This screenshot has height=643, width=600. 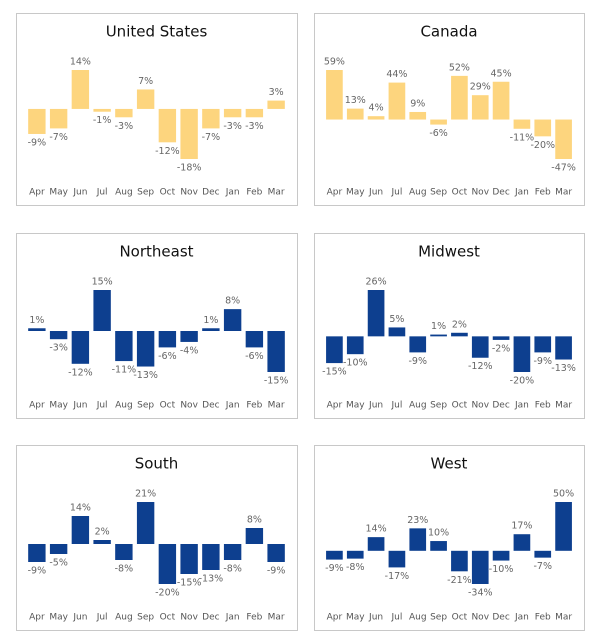 What do you see at coordinates (480, 593) in the screenshot?
I see `value-label: -34%` at bounding box center [480, 593].